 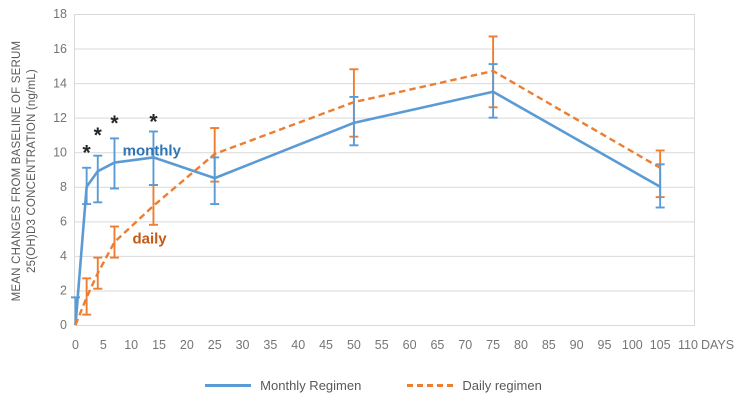 What do you see at coordinates (311, 385) in the screenshot?
I see `legend-label-monthly: Monthly Regimen` at bounding box center [311, 385].